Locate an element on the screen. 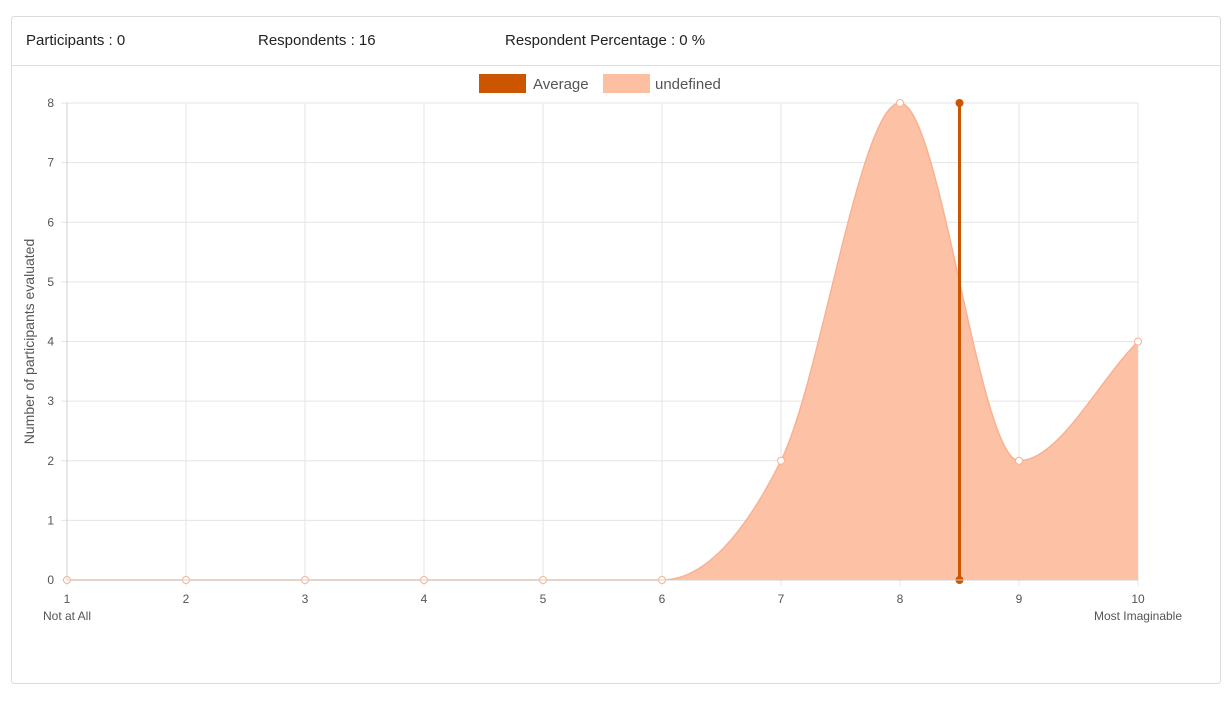 The width and height of the screenshot is (1231, 703). legend-item: undefined is located at coordinates (662, 83).